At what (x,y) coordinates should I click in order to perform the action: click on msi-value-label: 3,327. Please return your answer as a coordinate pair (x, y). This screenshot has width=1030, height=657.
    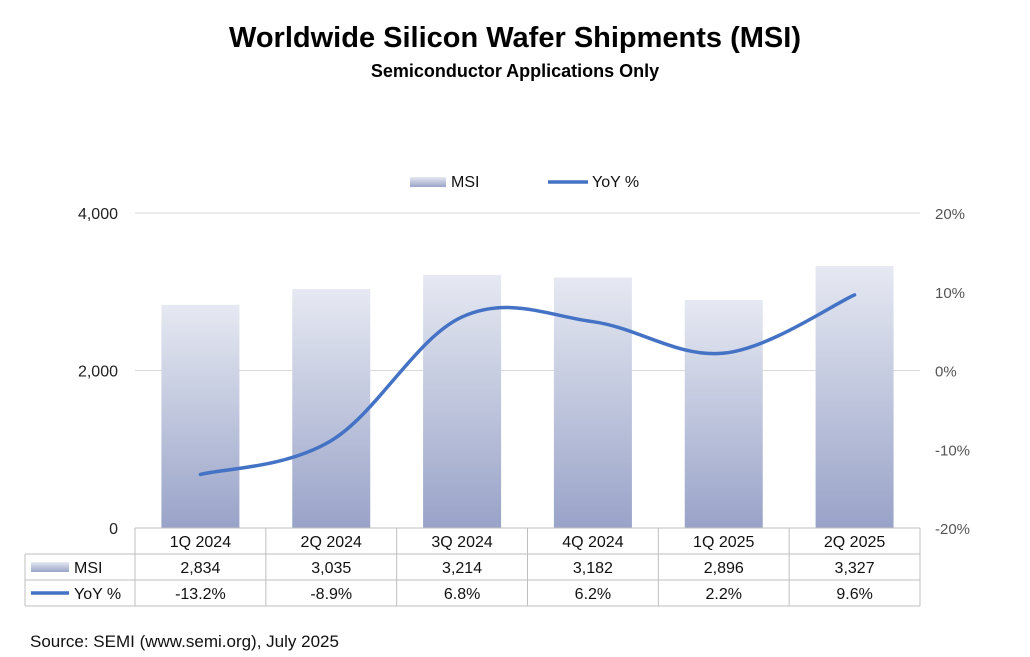
    Looking at the image, I should click on (855, 568).